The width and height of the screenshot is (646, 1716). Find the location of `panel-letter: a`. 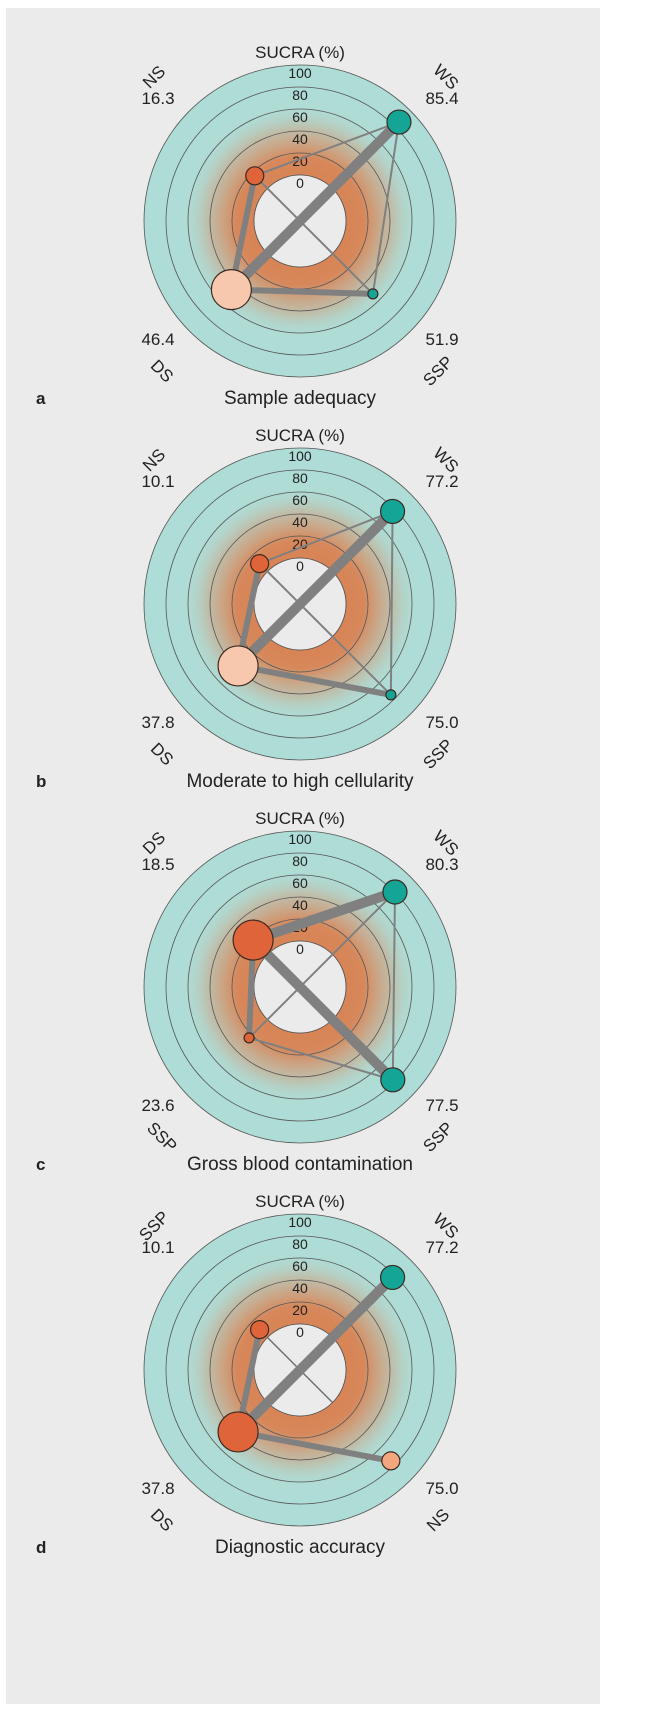

panel-letter: a is located at coordinates (41, 398).